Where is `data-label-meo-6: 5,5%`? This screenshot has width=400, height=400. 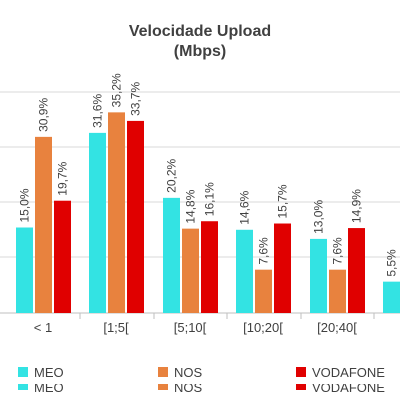
data-label-meo-6: 5,5% is located at coordinates (392, 263).